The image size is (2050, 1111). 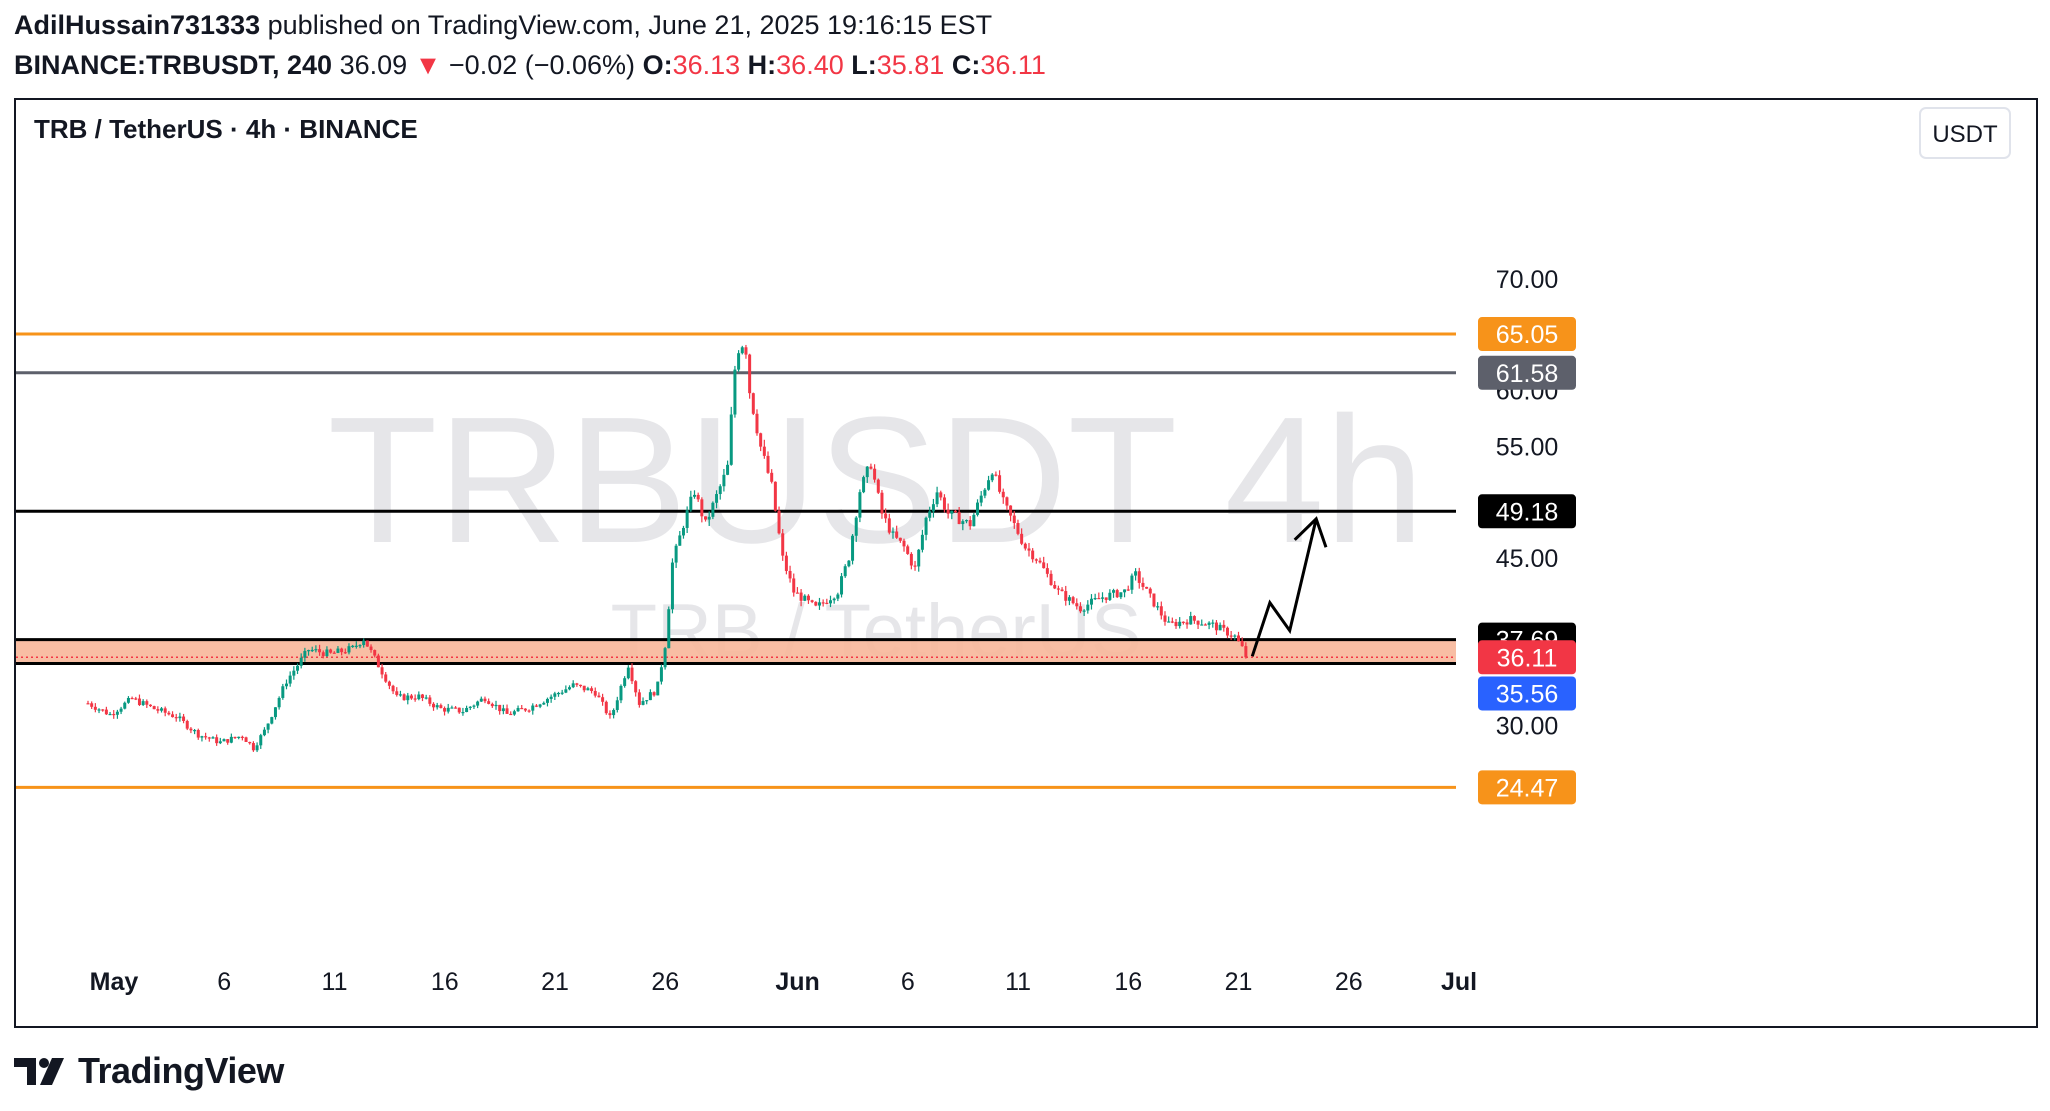 I want to click on currency-button: USDT, so click(x=1965, y=133).